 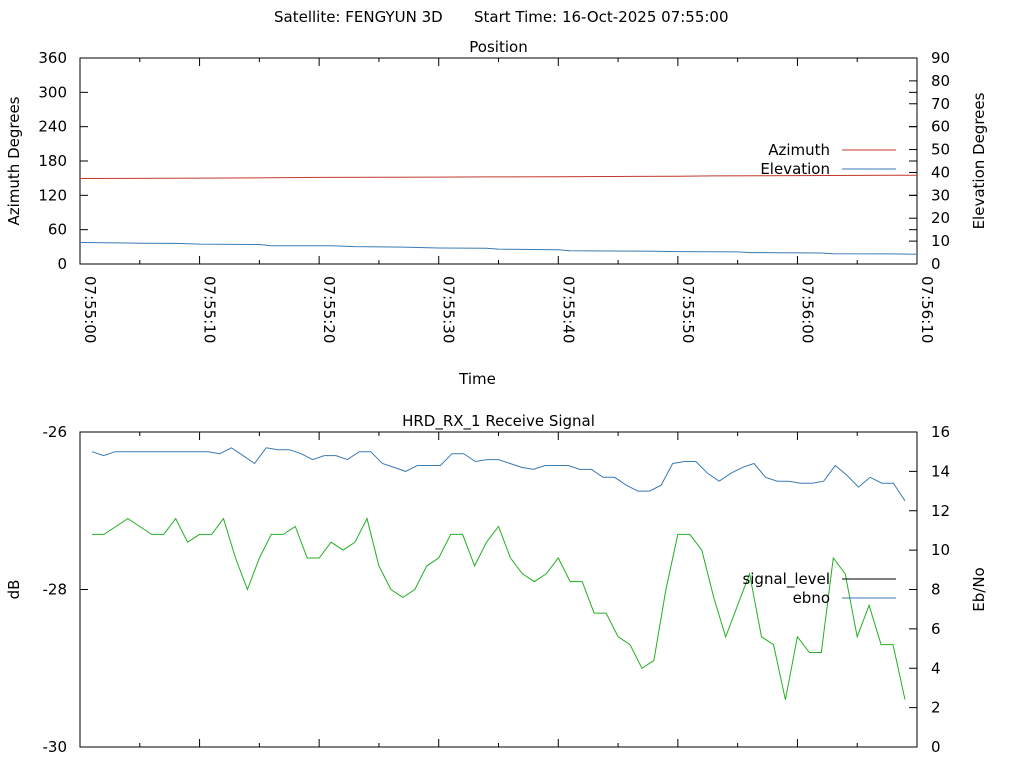 What do you see at coordinates (936, 629) in the screenshot?
I see `y2-tick-label: 6` at bounding box center [936, 629].